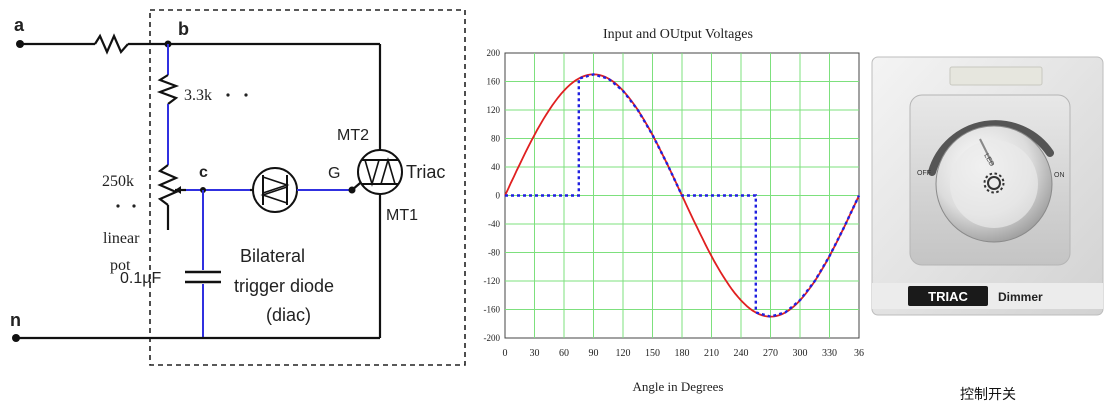 This screenshot has height=404, width=1105. I want to click on y-tick-label: 160, so click(494, 82).